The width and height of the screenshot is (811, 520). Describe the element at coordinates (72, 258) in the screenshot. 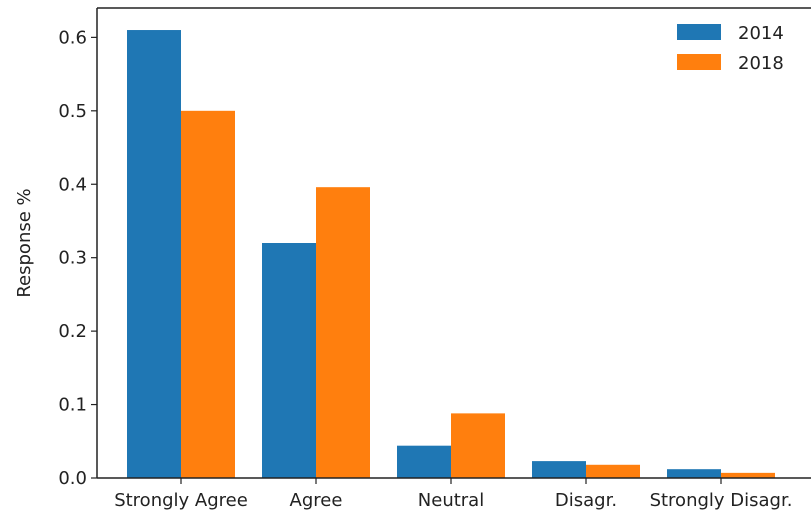

I see `y-tick-label: 0.3` at that location.